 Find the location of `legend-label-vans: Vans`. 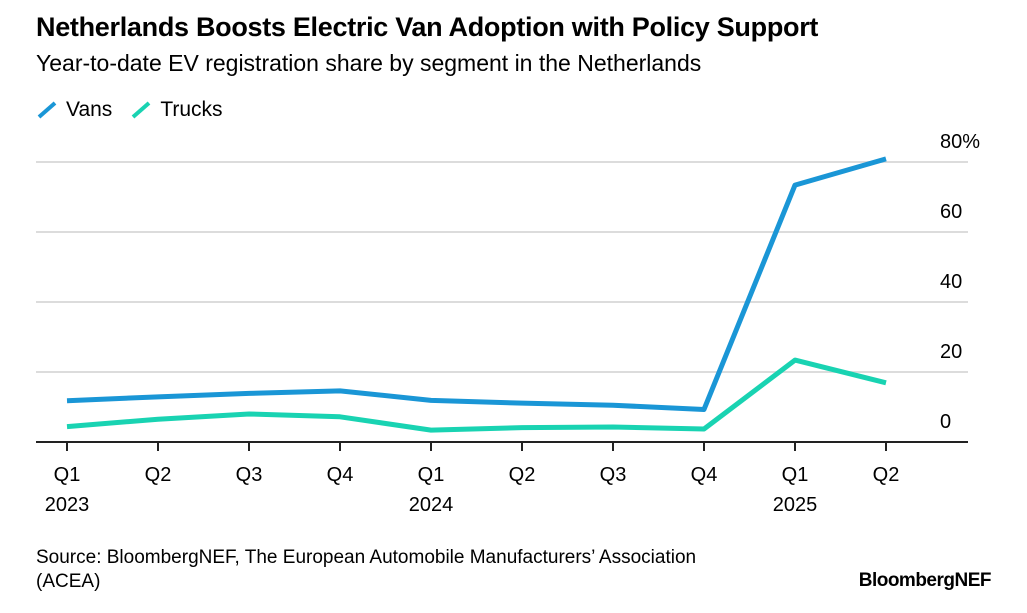

legend-label-vans: Vans is located at coordinates (89, 109).